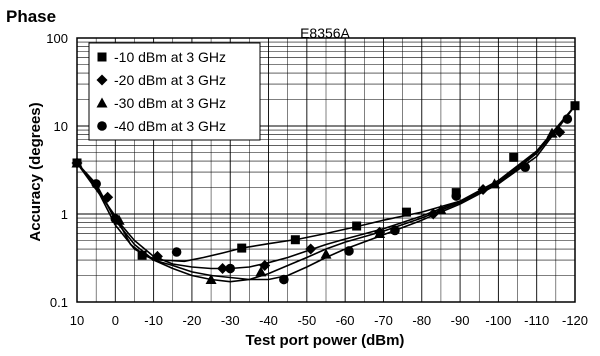  I want to click on legend-box, so click(174, 91).